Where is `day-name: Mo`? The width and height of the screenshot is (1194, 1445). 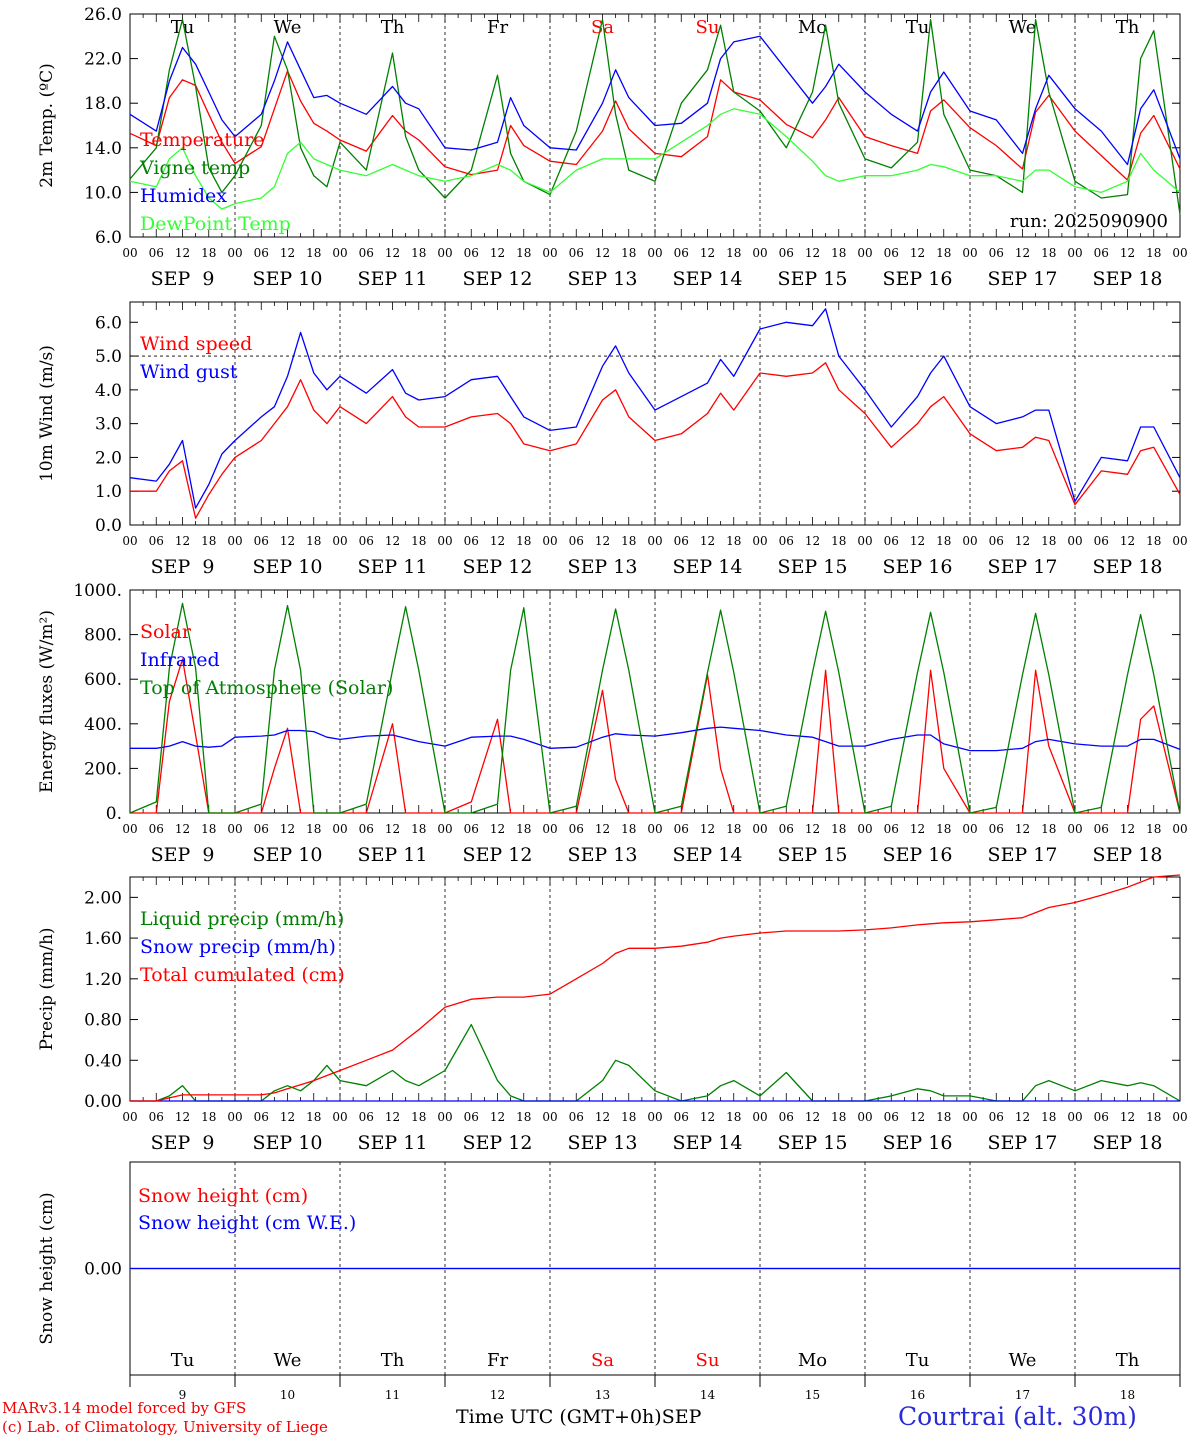 day-name: Mo is located at coordinates (812, 1360).